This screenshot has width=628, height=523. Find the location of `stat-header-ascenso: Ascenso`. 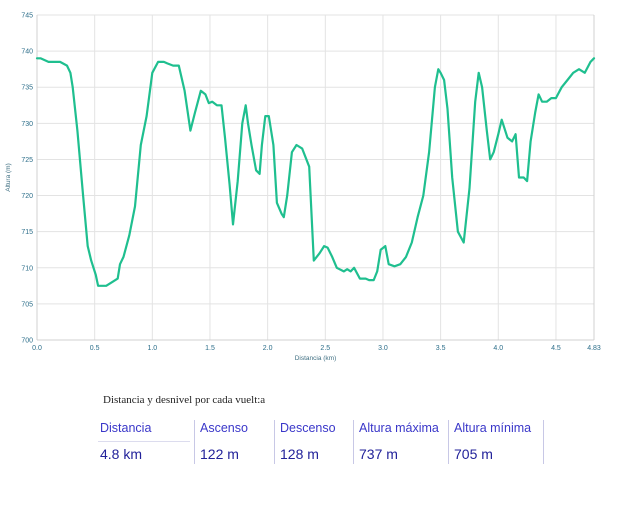

stat-header-ascenso: Ascenso is located at coordinates (224, 428).